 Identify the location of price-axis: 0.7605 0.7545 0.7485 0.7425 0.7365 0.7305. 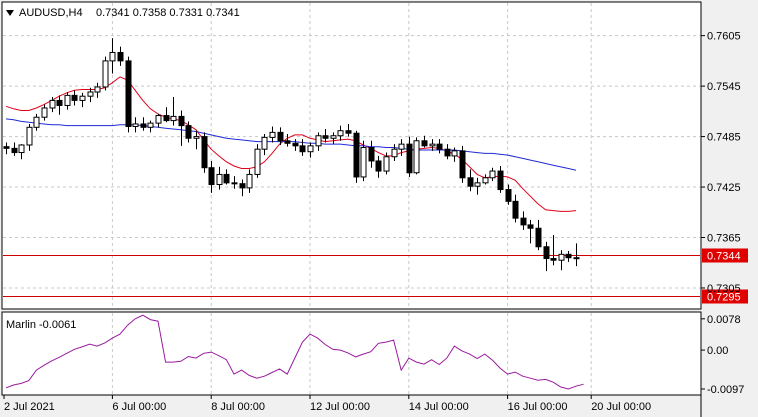
(721, 163).